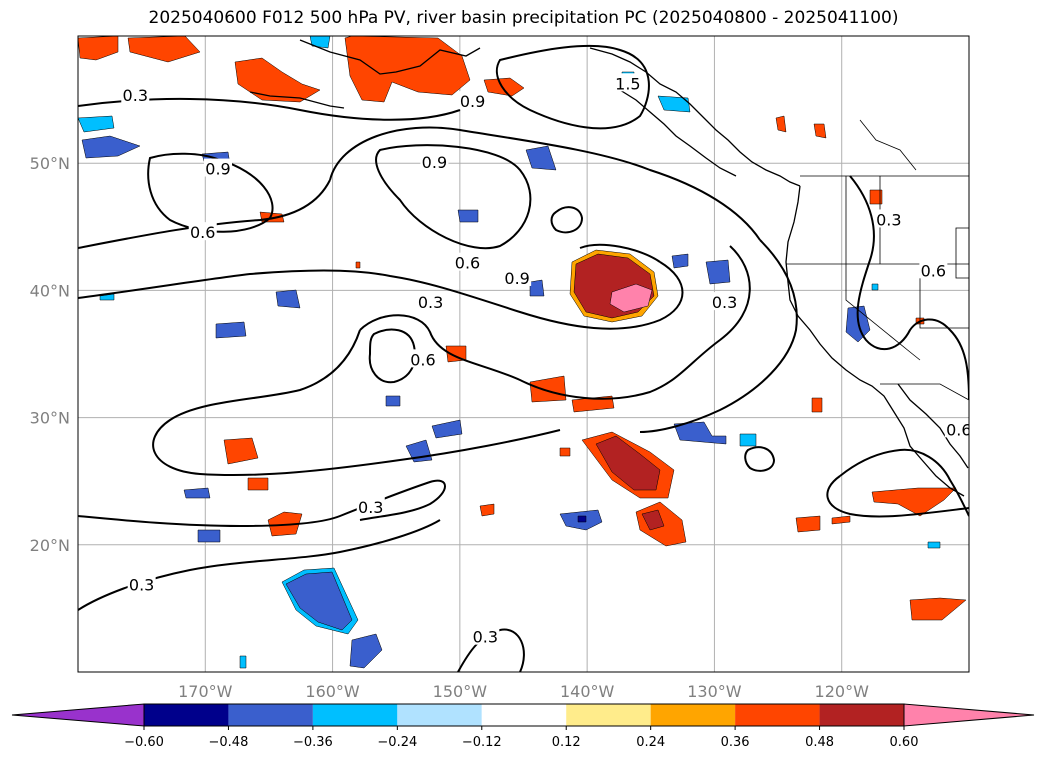 This screenshot has width=1047, height=765. What do you see at coordinates (50, 545) in the screenshot?
I see `lat-label: 20°N` at bounding box center [50, 545].